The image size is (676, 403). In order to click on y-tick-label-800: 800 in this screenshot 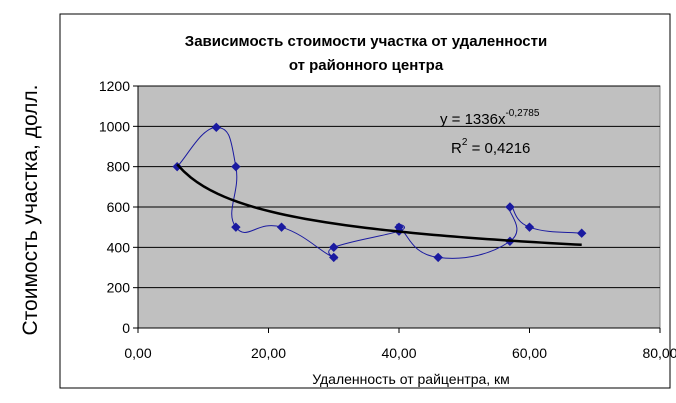, I will do `click(119, 167)`.